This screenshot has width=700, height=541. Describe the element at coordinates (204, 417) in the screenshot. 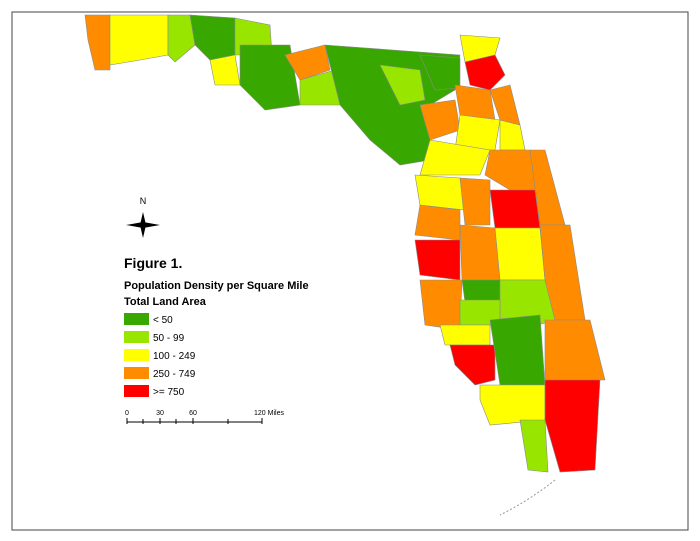

I see `scale-bar: 0 30 60 120 Miles` at that location.